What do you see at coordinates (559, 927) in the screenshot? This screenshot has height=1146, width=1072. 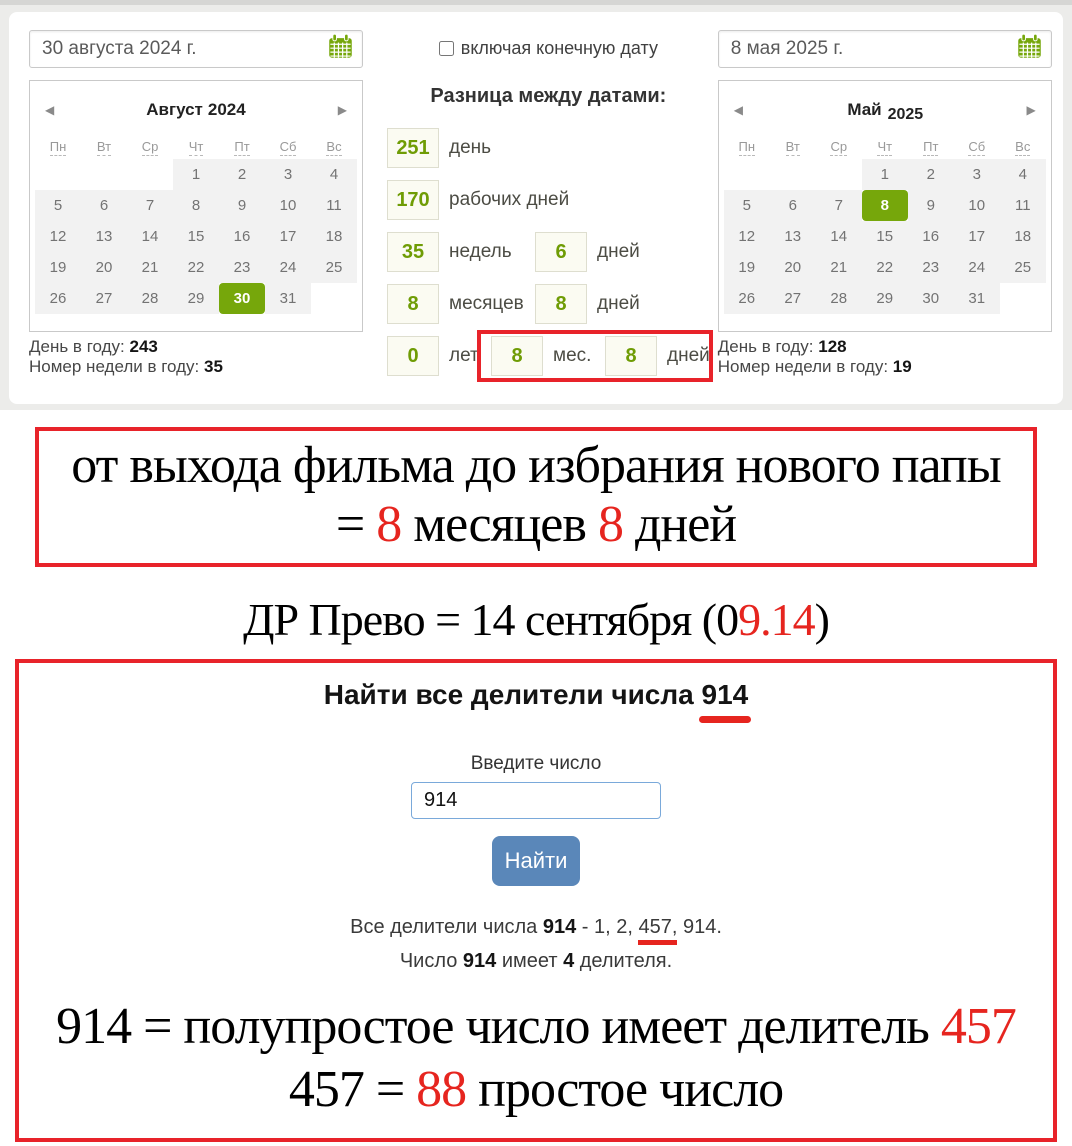 I see `result1-number: 914` at bounding box center [559, 927].